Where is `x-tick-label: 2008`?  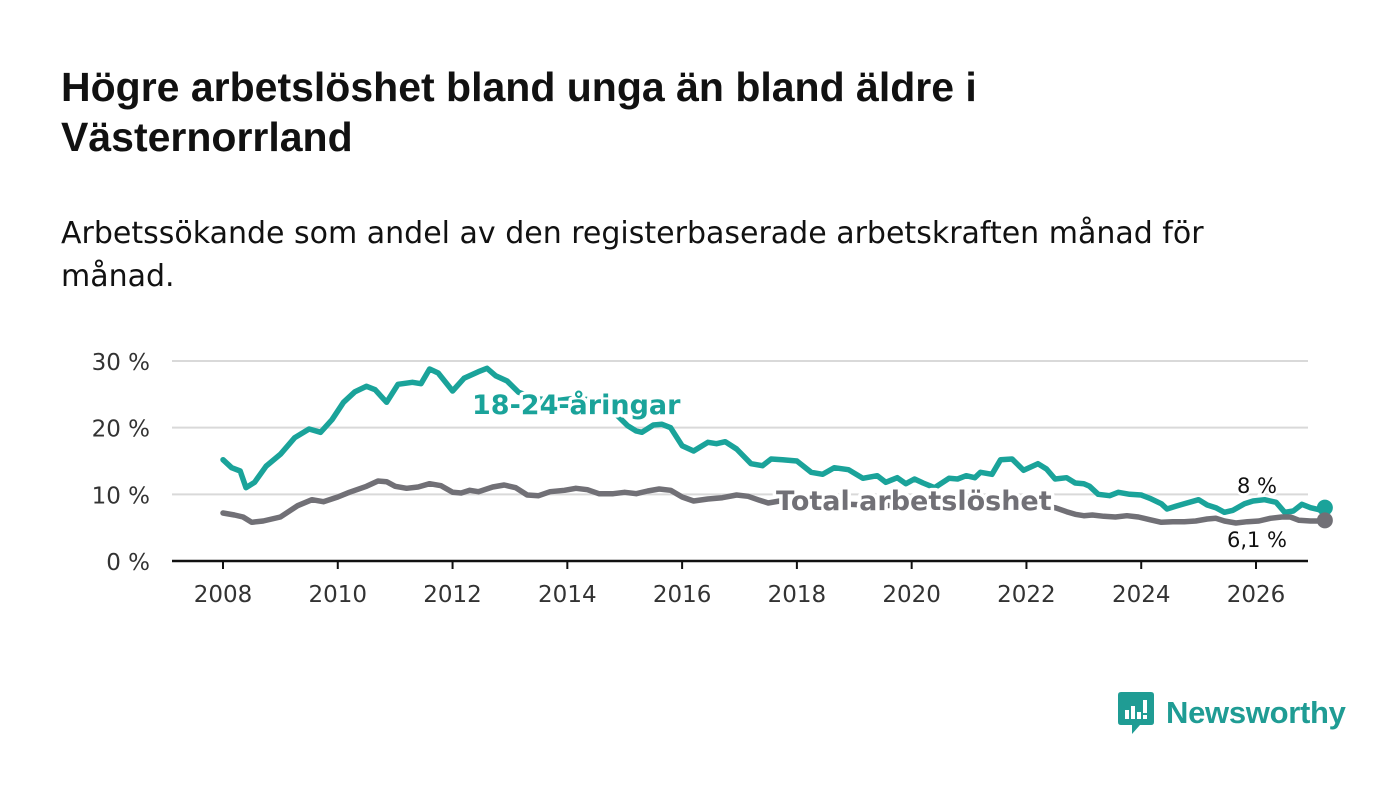
x-tick-label: 2008 is located at coordinates (223, 595).